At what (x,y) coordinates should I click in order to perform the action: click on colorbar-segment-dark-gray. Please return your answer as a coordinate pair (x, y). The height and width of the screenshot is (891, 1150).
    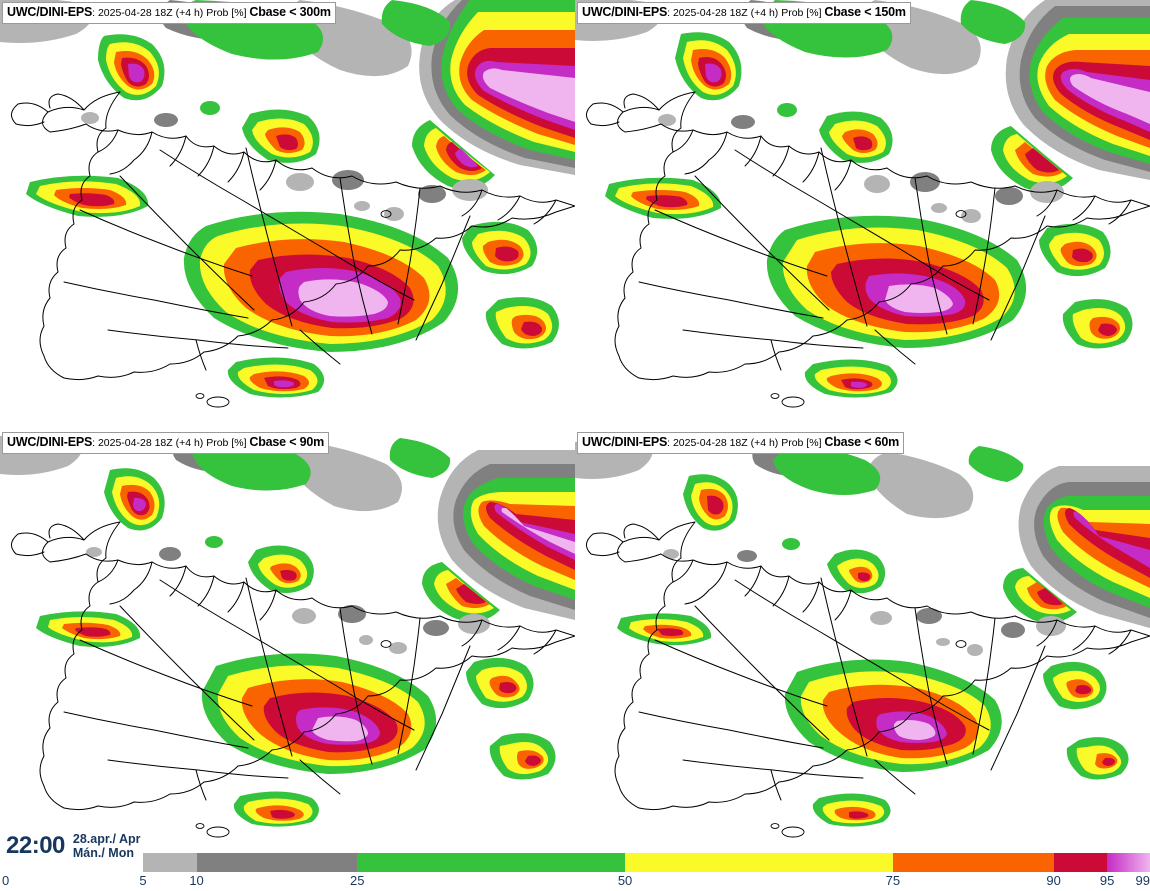
    Looking at the image, I should click on (277, 862).